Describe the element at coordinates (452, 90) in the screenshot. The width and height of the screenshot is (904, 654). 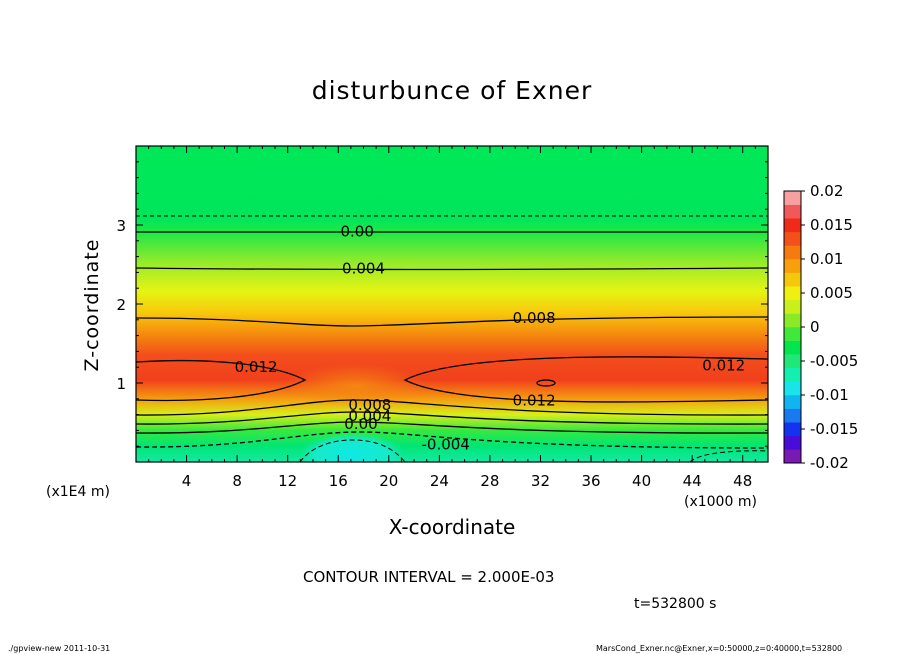
I see `chart-title: disturbunce of Exner` at that location.